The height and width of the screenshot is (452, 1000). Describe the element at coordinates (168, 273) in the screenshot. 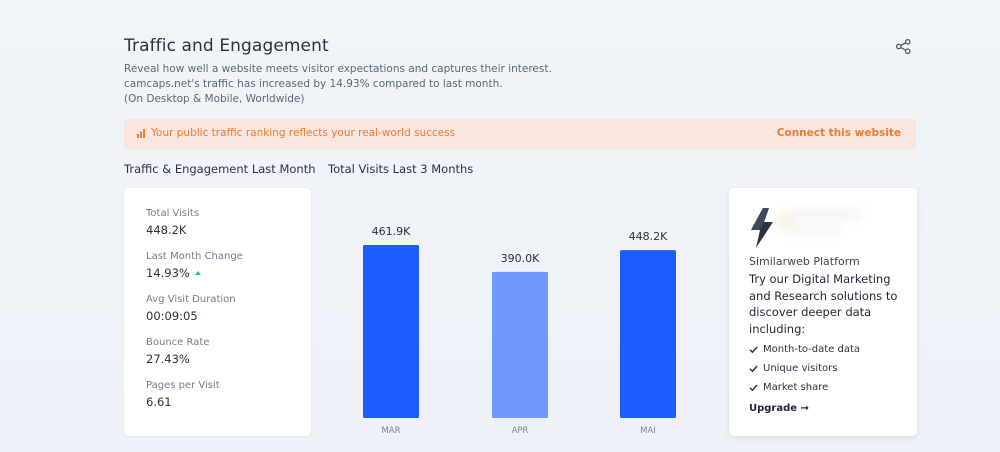

I see `stat-value: 14.93%` at that location.